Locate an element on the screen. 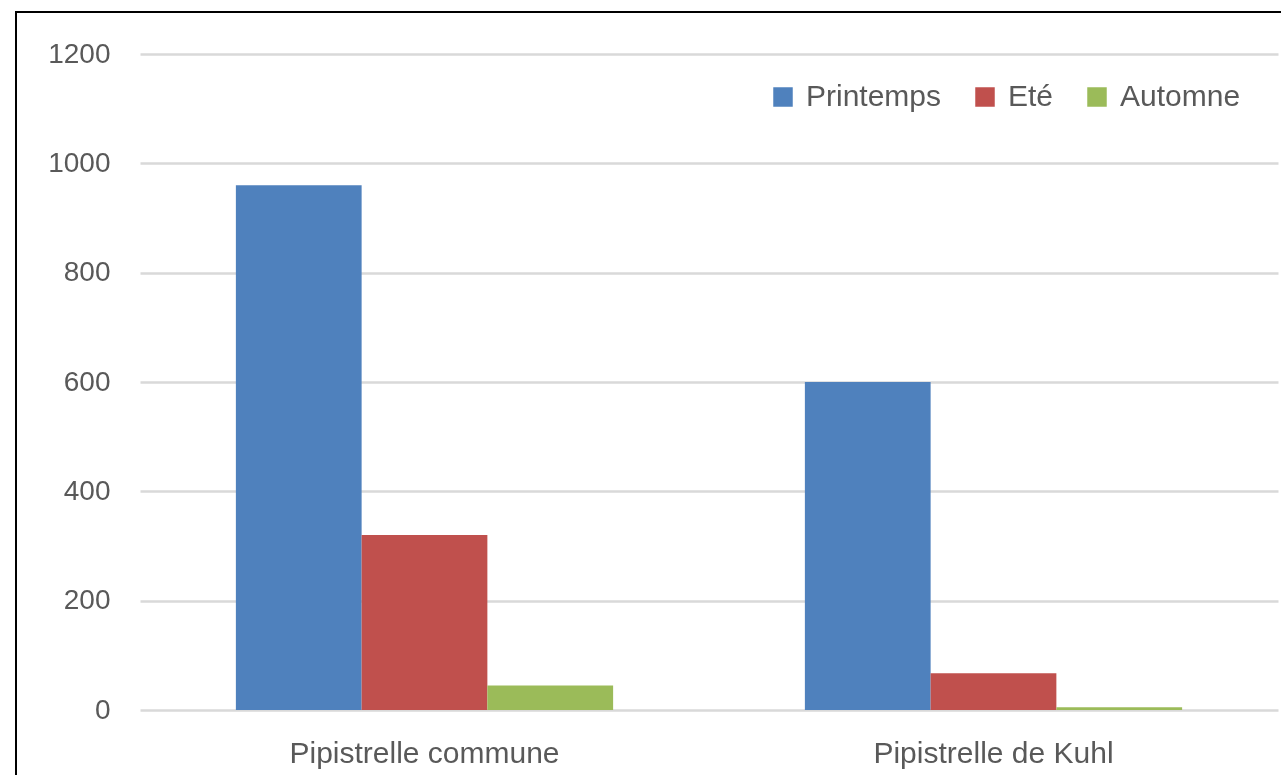  y-tick-label: 800 is located at coordinates (87, 272).